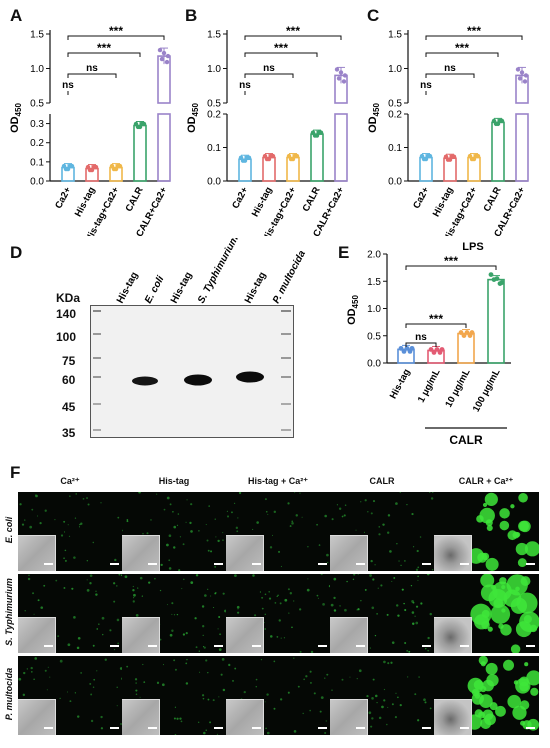 The width and height of the screenshot is (550, 748). I want to click on y-tick-label: 1.0, so click(374, 309).